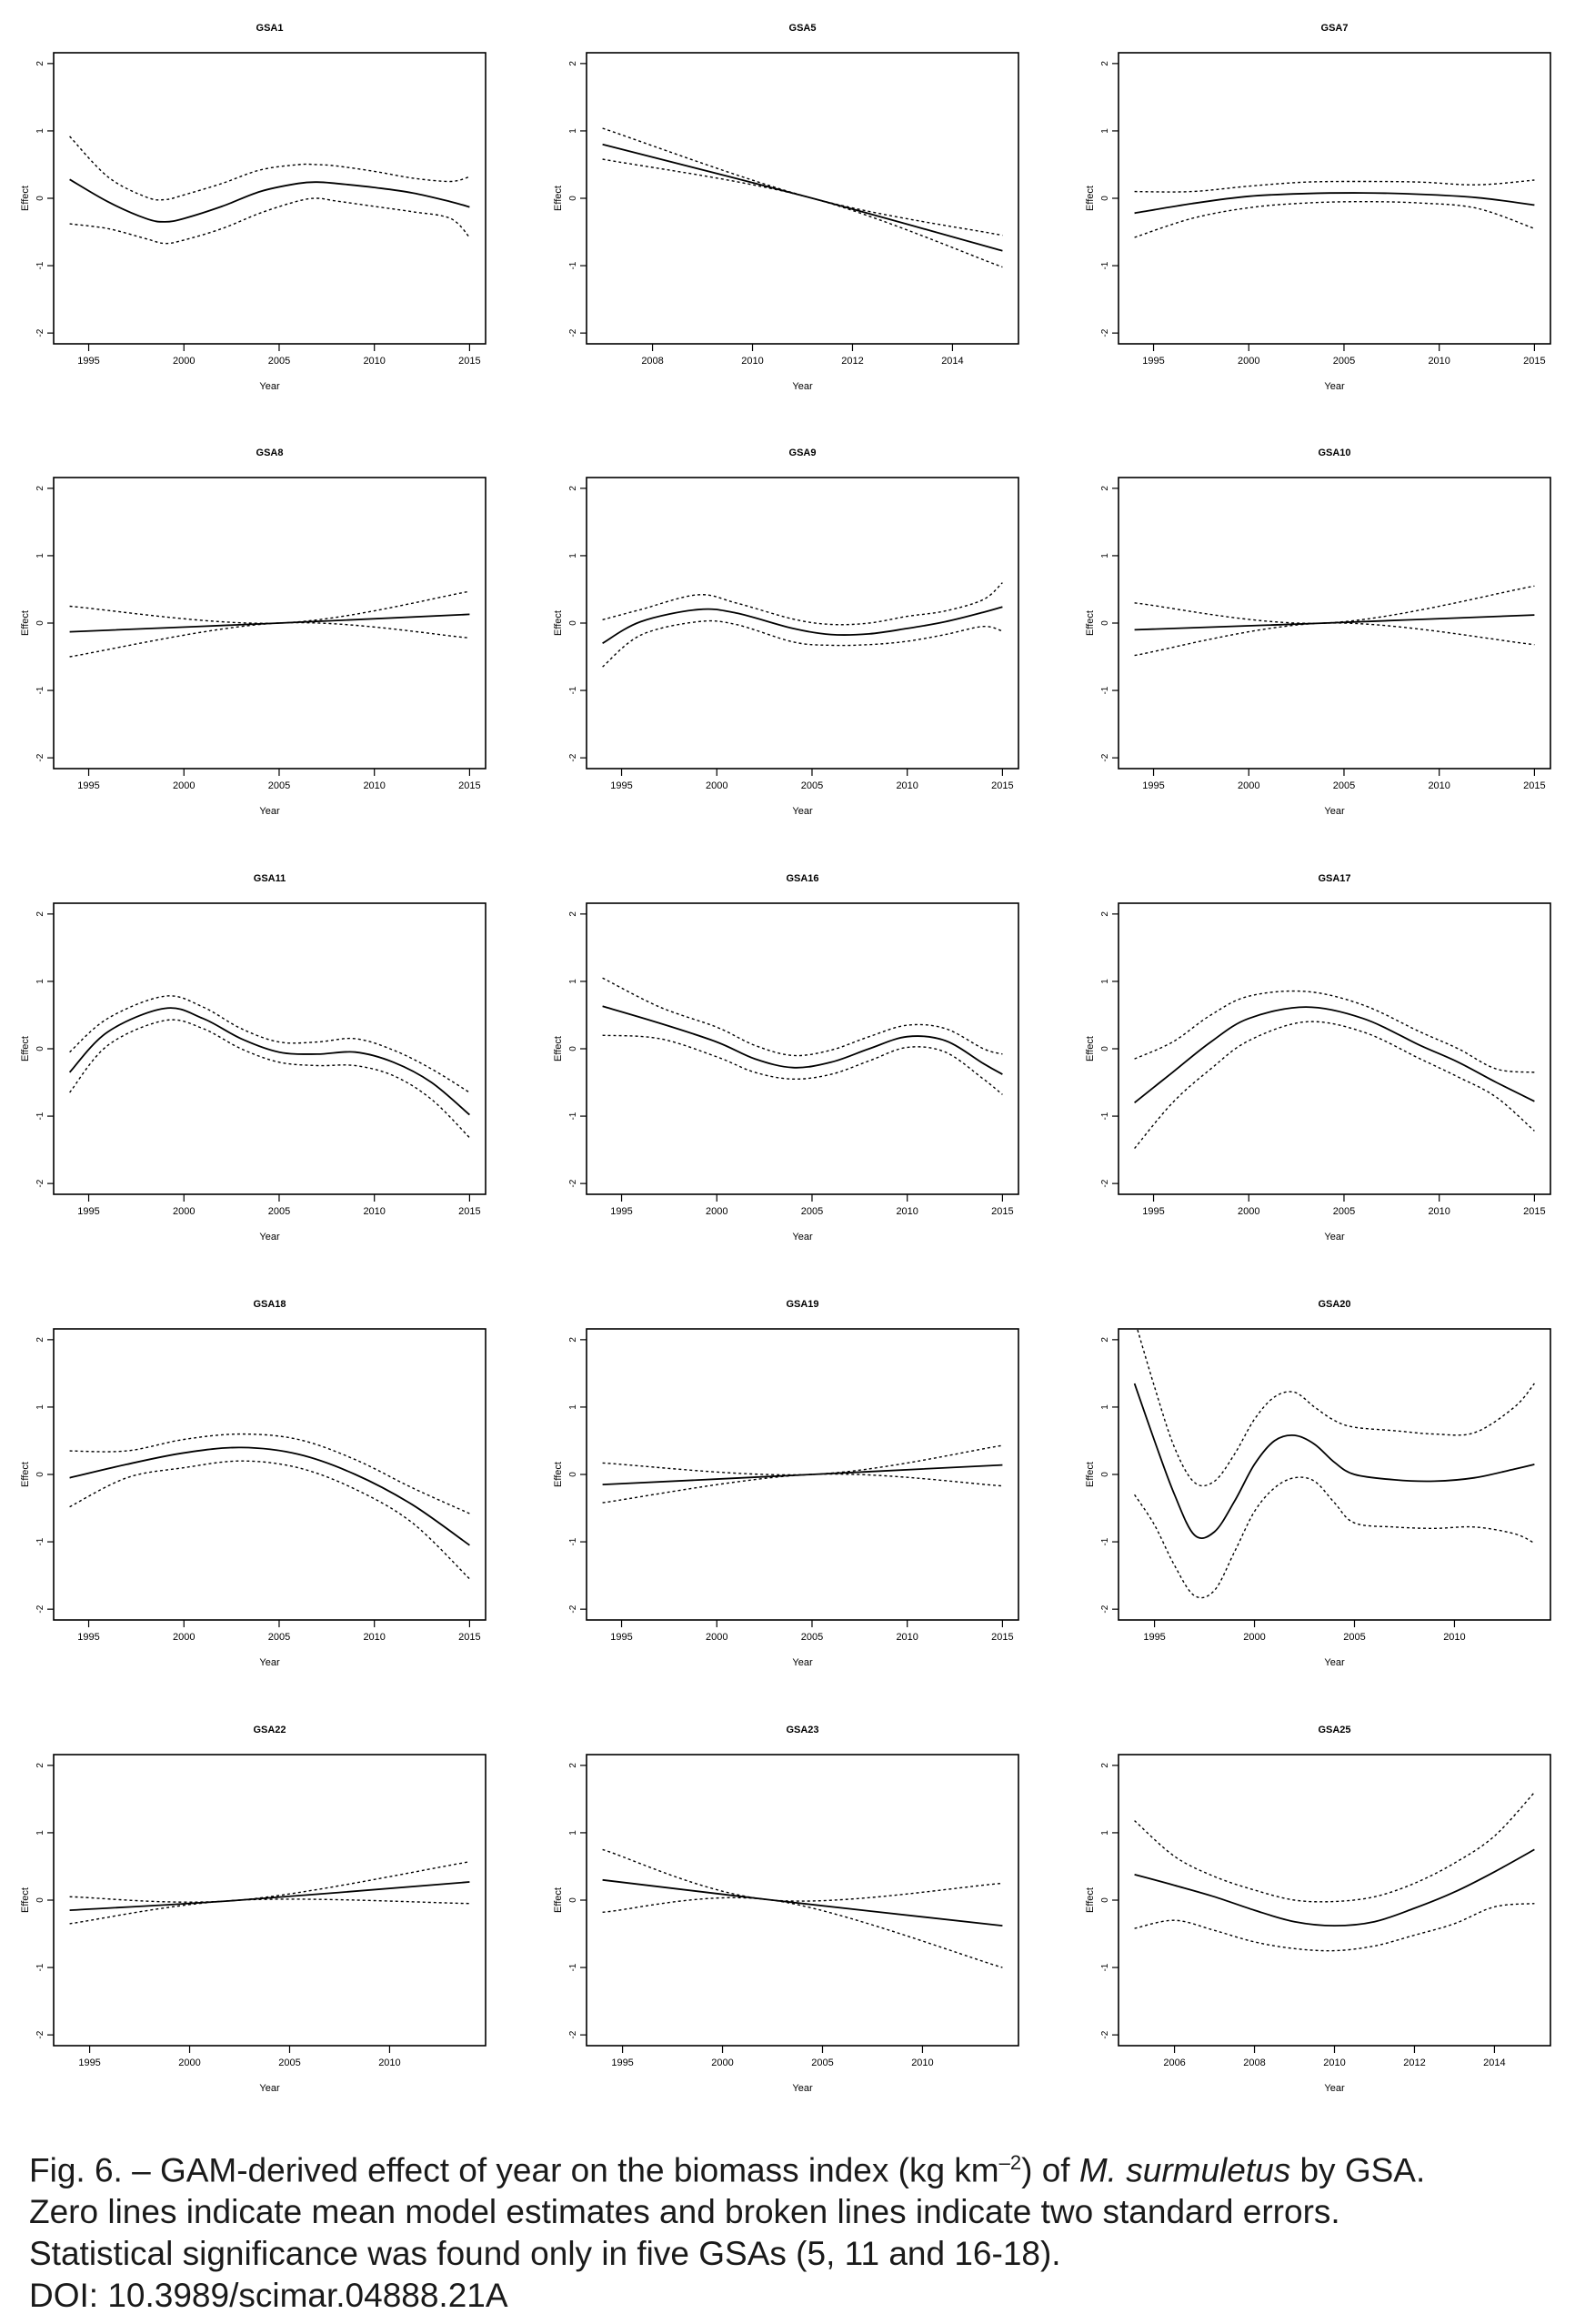  What do you see at coordinates (803, 453) in the screenshot?
I see `panel-title: GSA9` at bounding box center [803, 453].